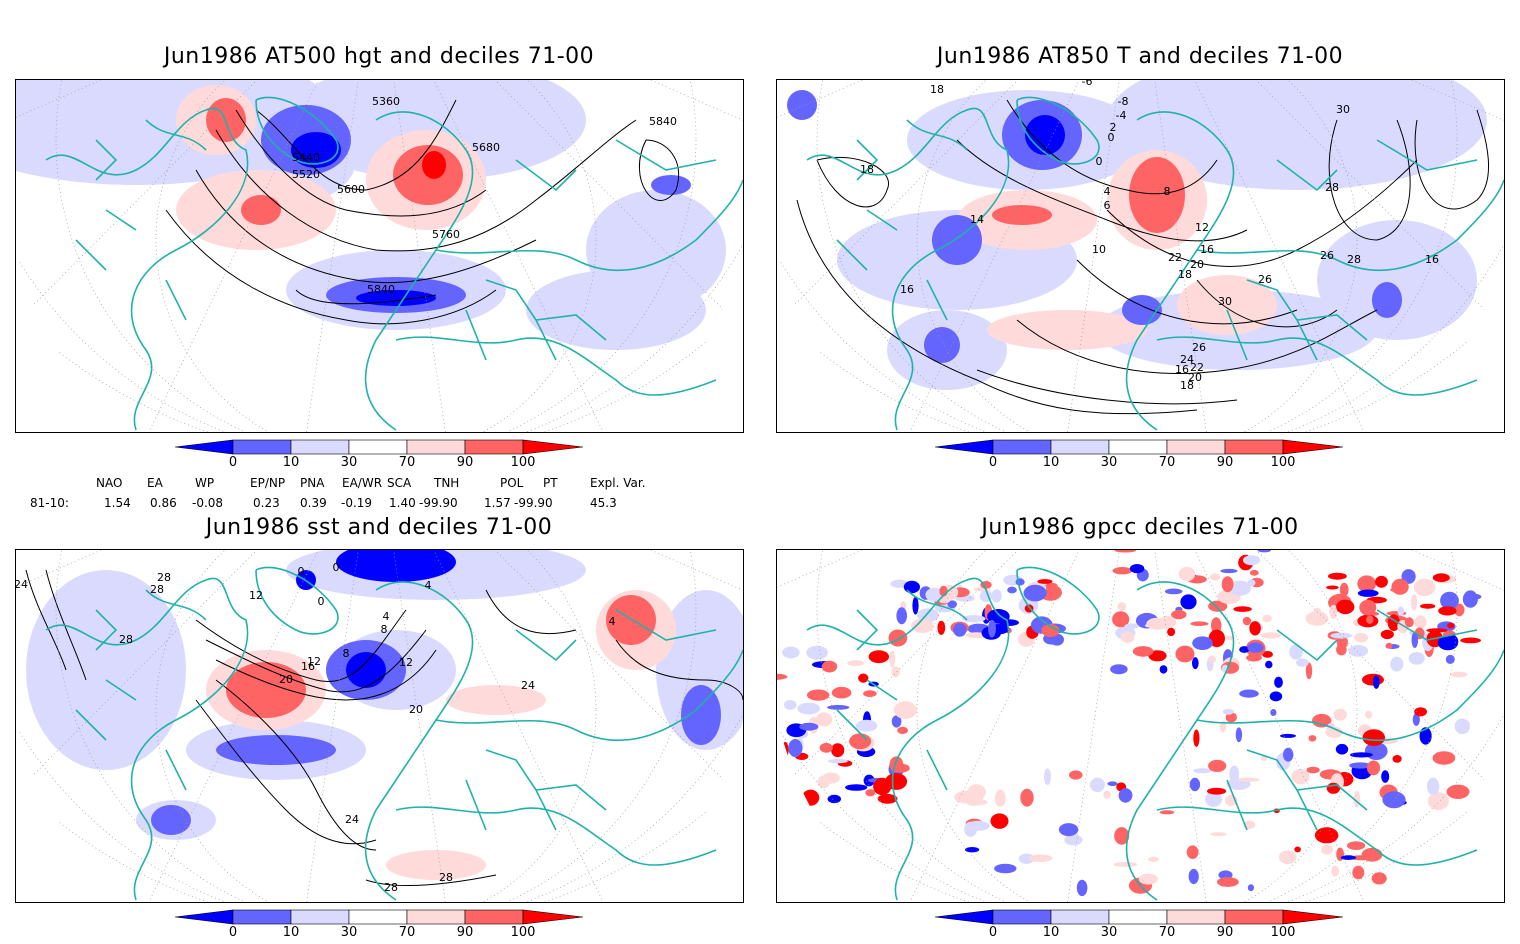 The width and height of the screenshot is (1520, 944). I want to click on contour-label: -4, so click(1121, 115).